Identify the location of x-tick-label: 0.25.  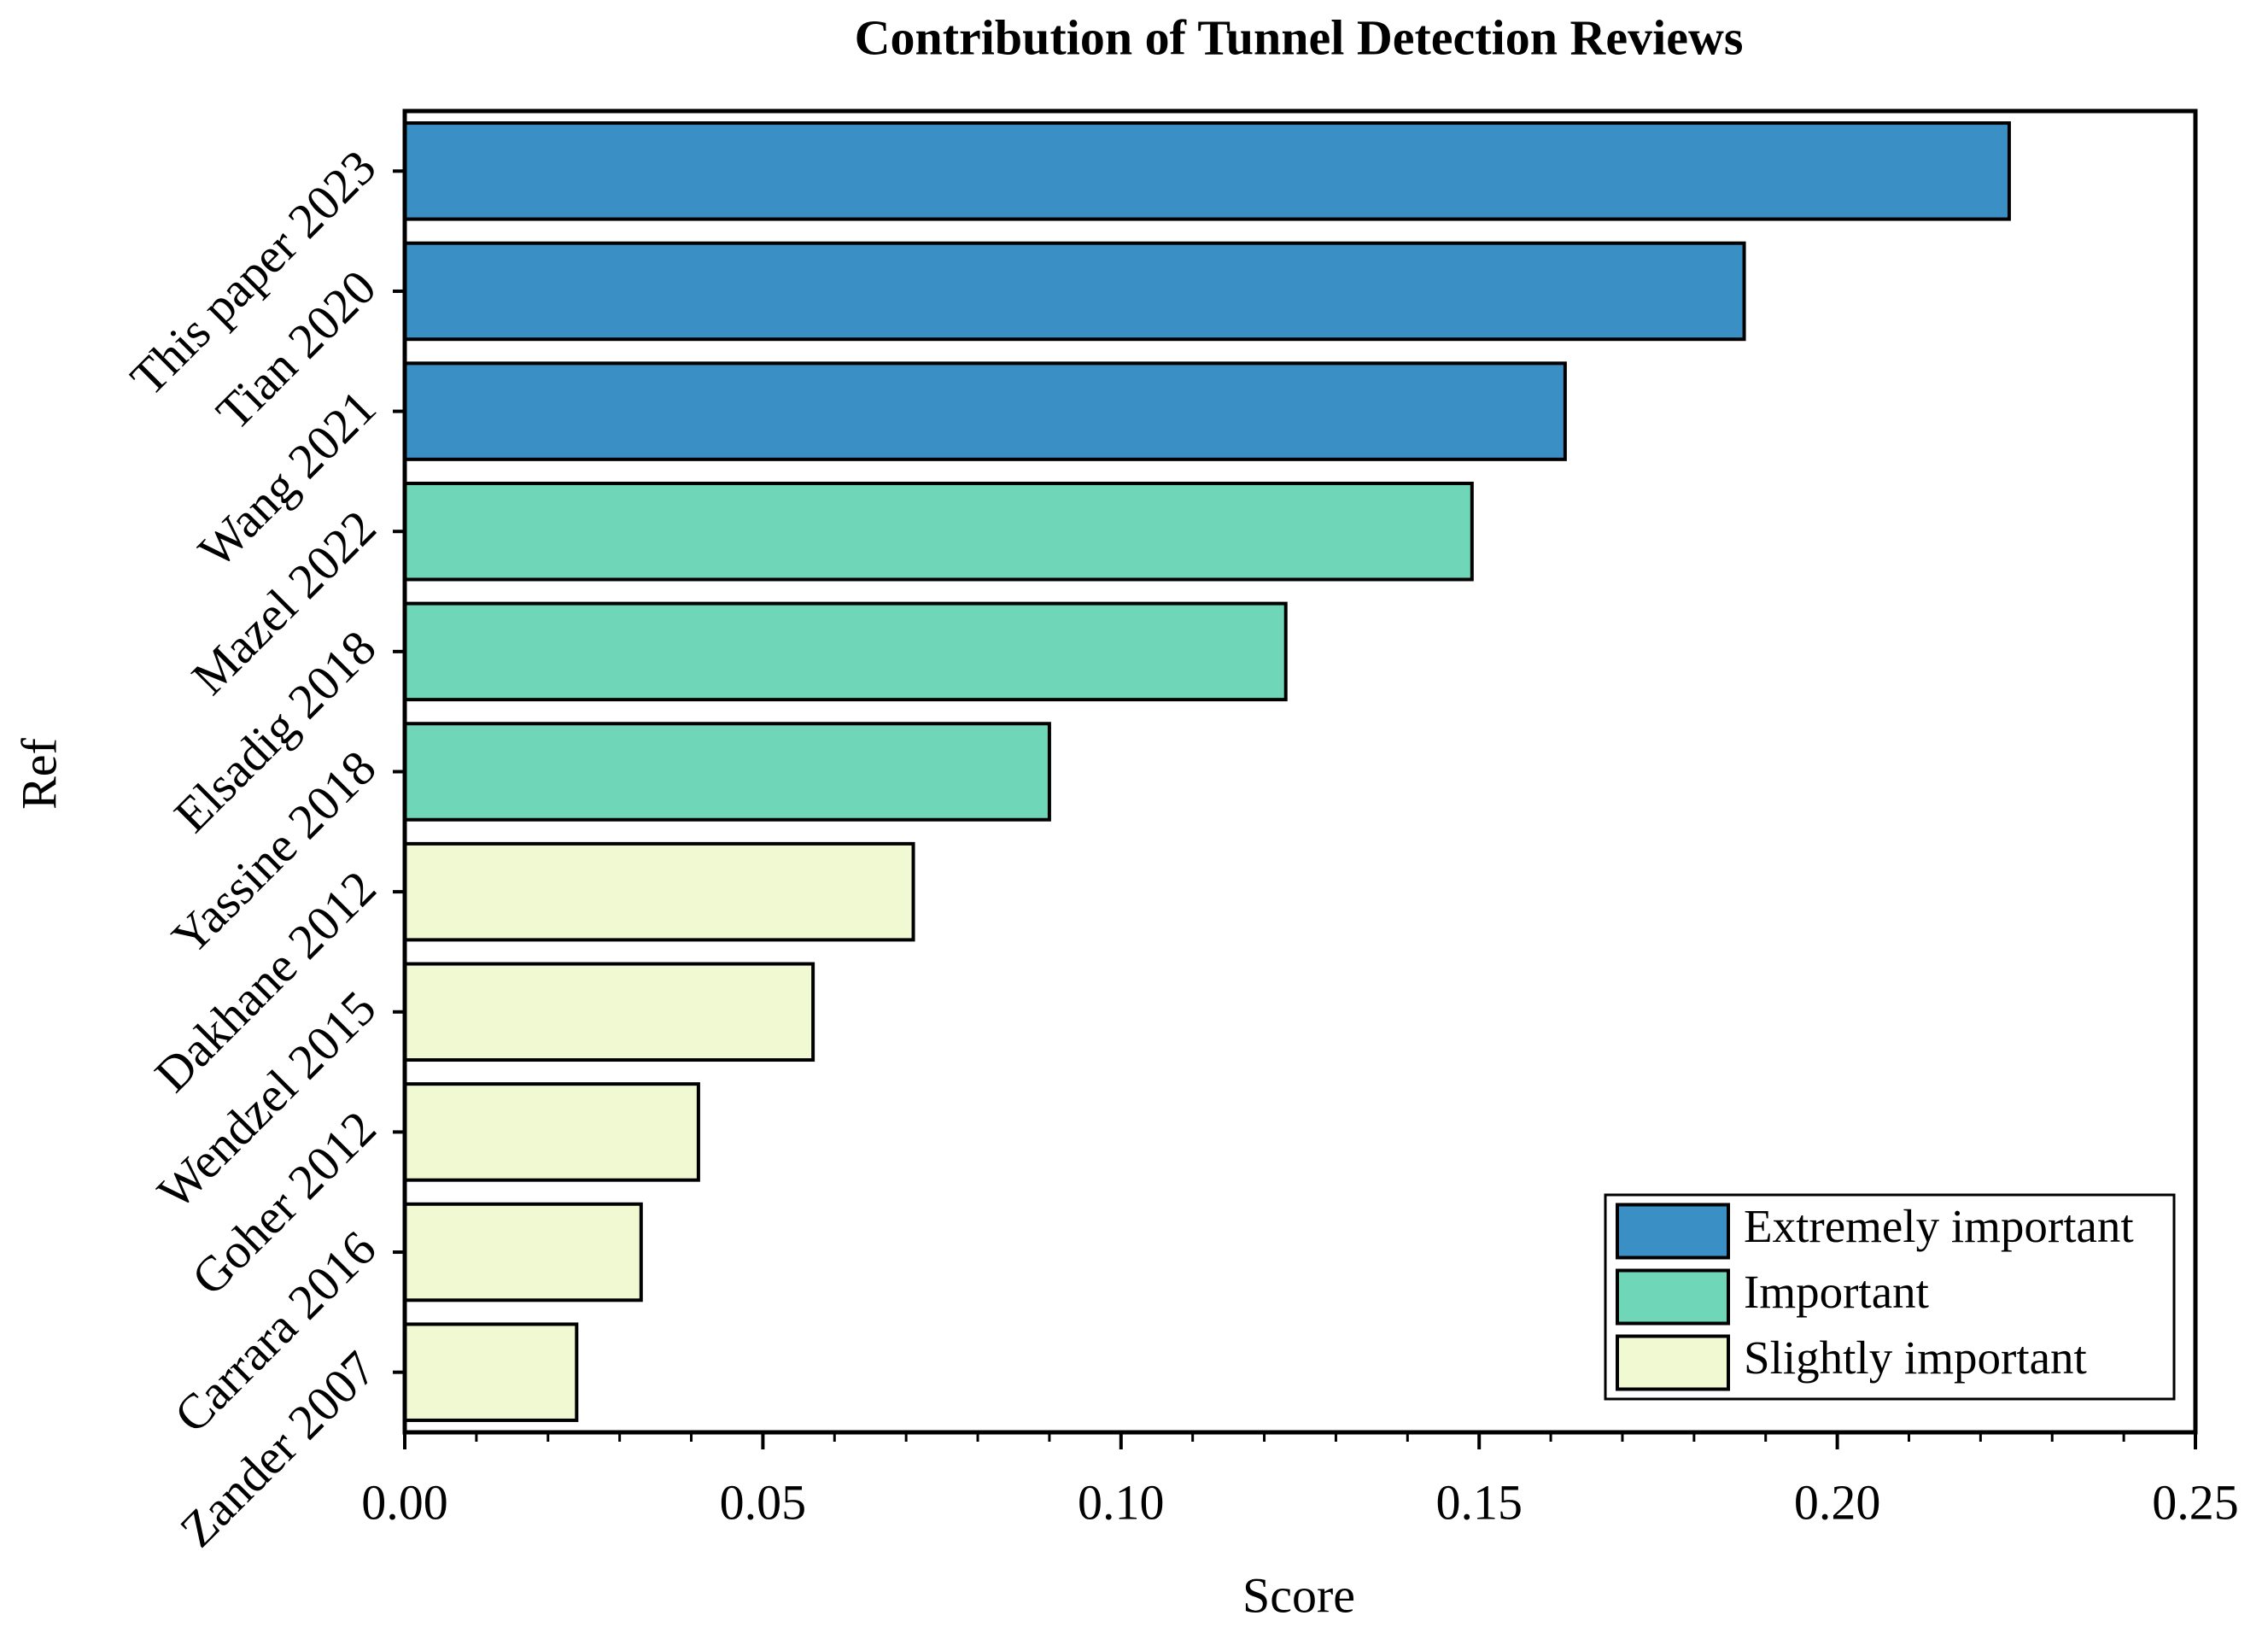
(2195, 1502).